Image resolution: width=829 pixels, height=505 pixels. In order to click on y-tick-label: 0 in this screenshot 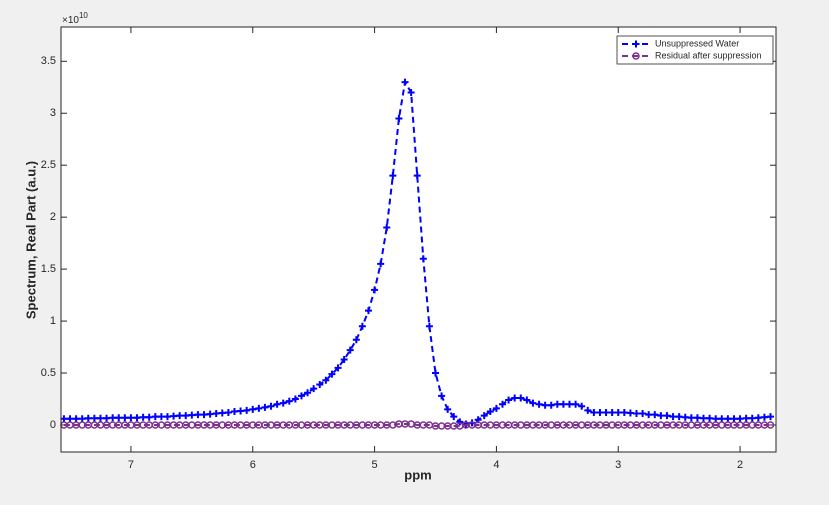, I will do `click(53, 425)`.